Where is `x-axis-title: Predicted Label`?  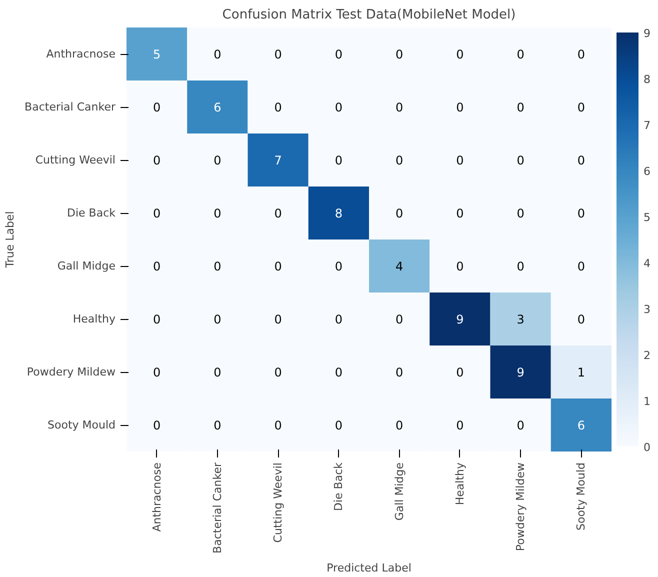
x-axis-title: Predicted Label is located at coordinates (369, 567).